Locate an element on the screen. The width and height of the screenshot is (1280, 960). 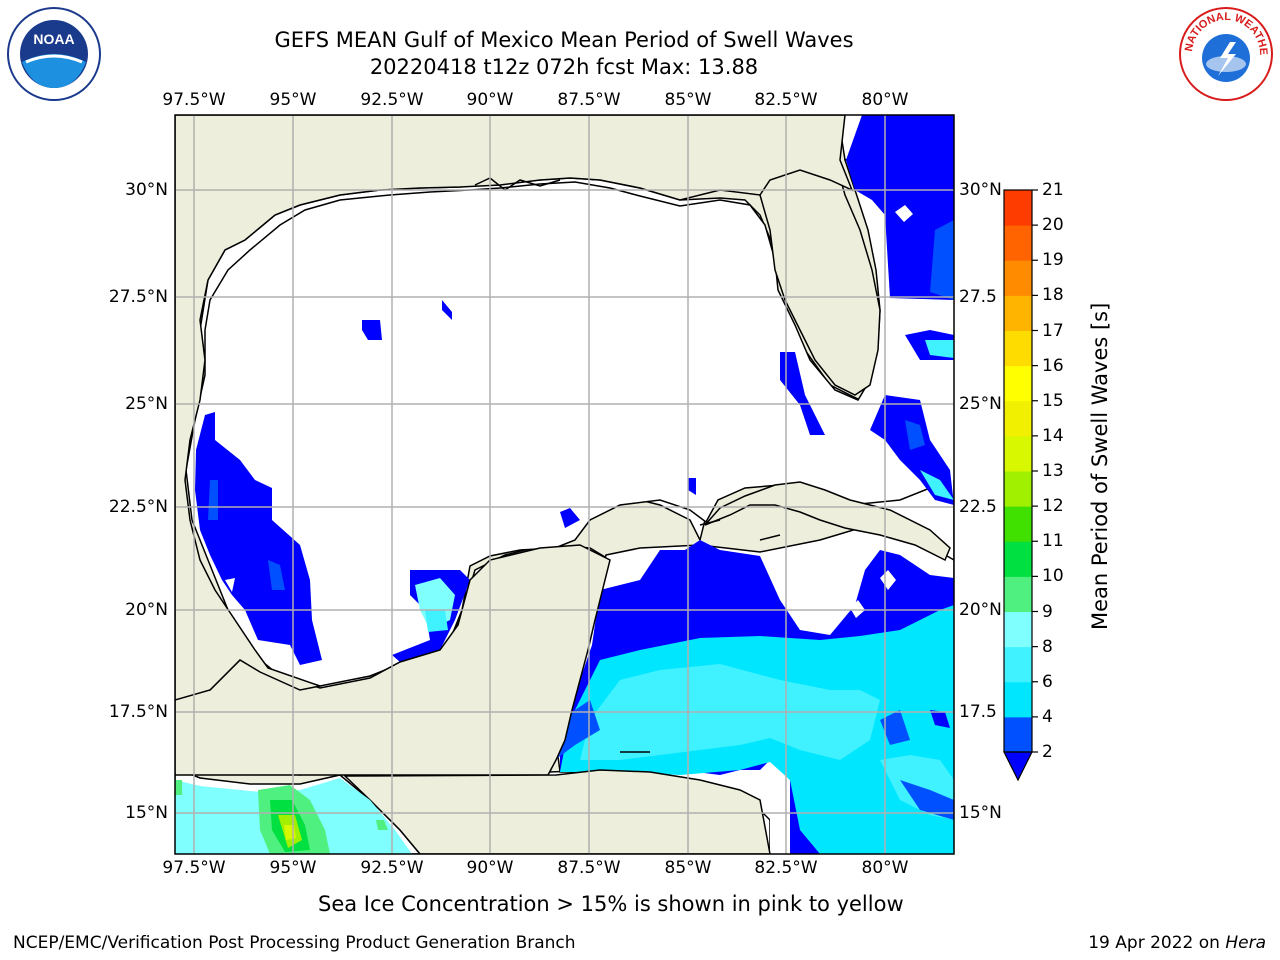
colorbar-tick-label: 6 is located at coordinates (1047, 681).